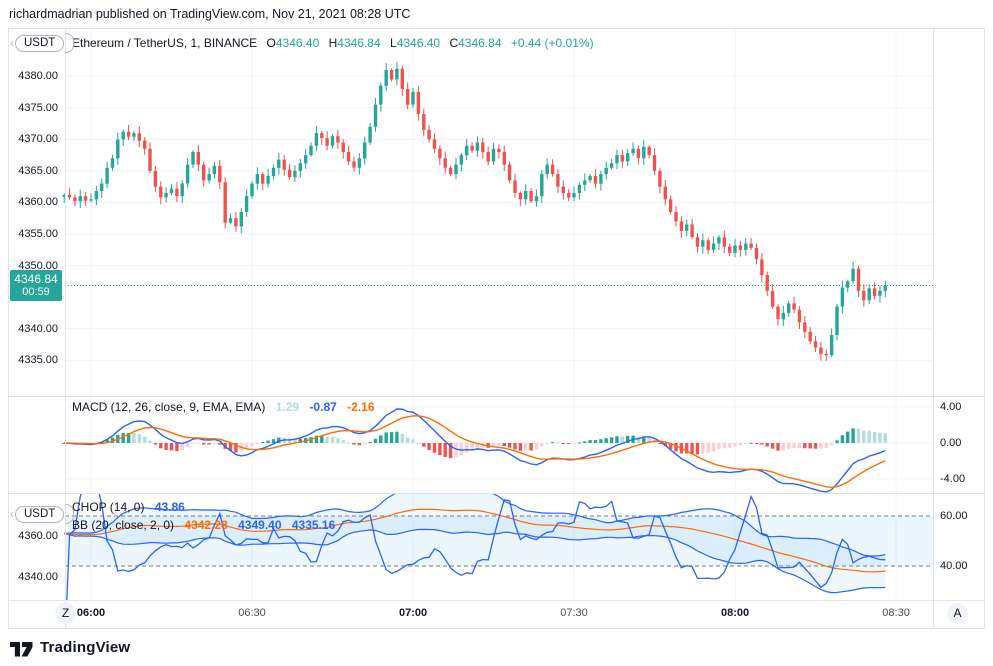  What do you see at coordinates (953, 479) in the screenshot?
I see `macd-tick: -4.00` at bounding box center [953, 479].